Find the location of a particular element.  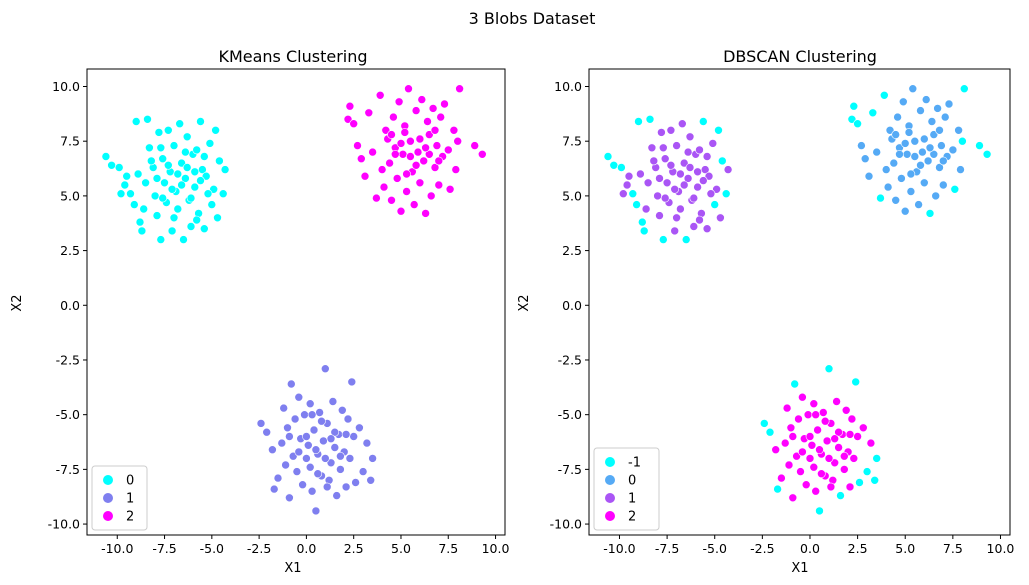

y-tick-label: 10.0 is located at coordinates (568, 86).